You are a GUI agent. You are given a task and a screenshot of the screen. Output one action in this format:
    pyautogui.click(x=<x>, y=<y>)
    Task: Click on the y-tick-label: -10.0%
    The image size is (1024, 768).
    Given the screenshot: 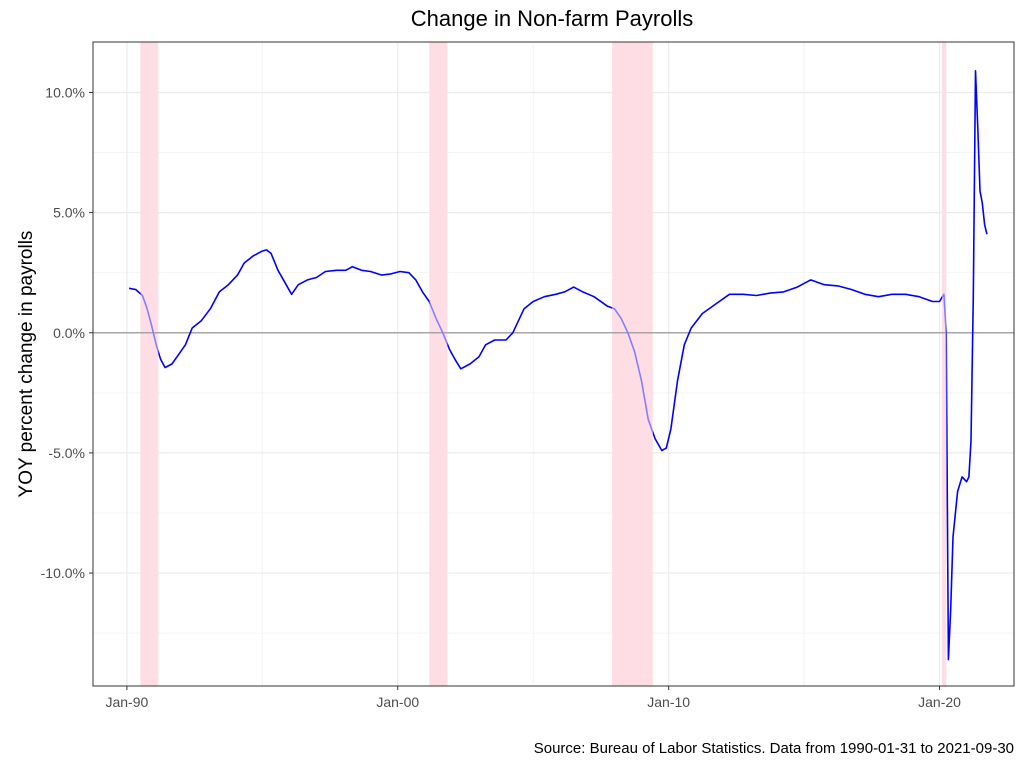 What is the action you would take?
    pyautogui.click(x=63, y=573)
    